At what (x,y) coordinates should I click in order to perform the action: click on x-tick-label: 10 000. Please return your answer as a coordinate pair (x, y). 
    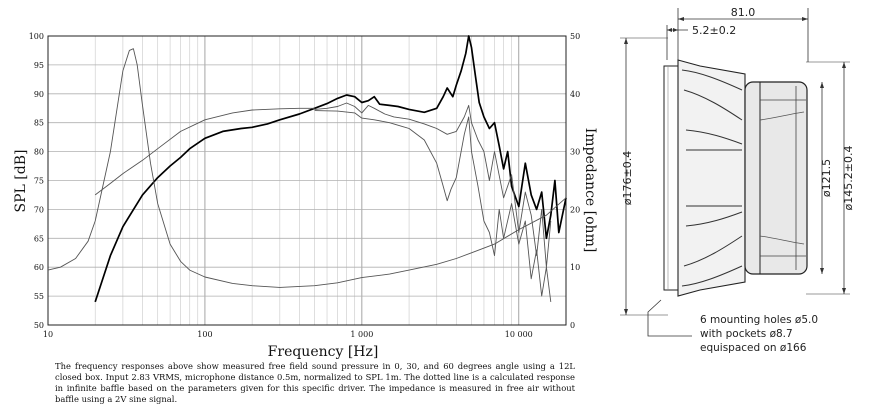
    Looking at the image, I should click on (519, 334).